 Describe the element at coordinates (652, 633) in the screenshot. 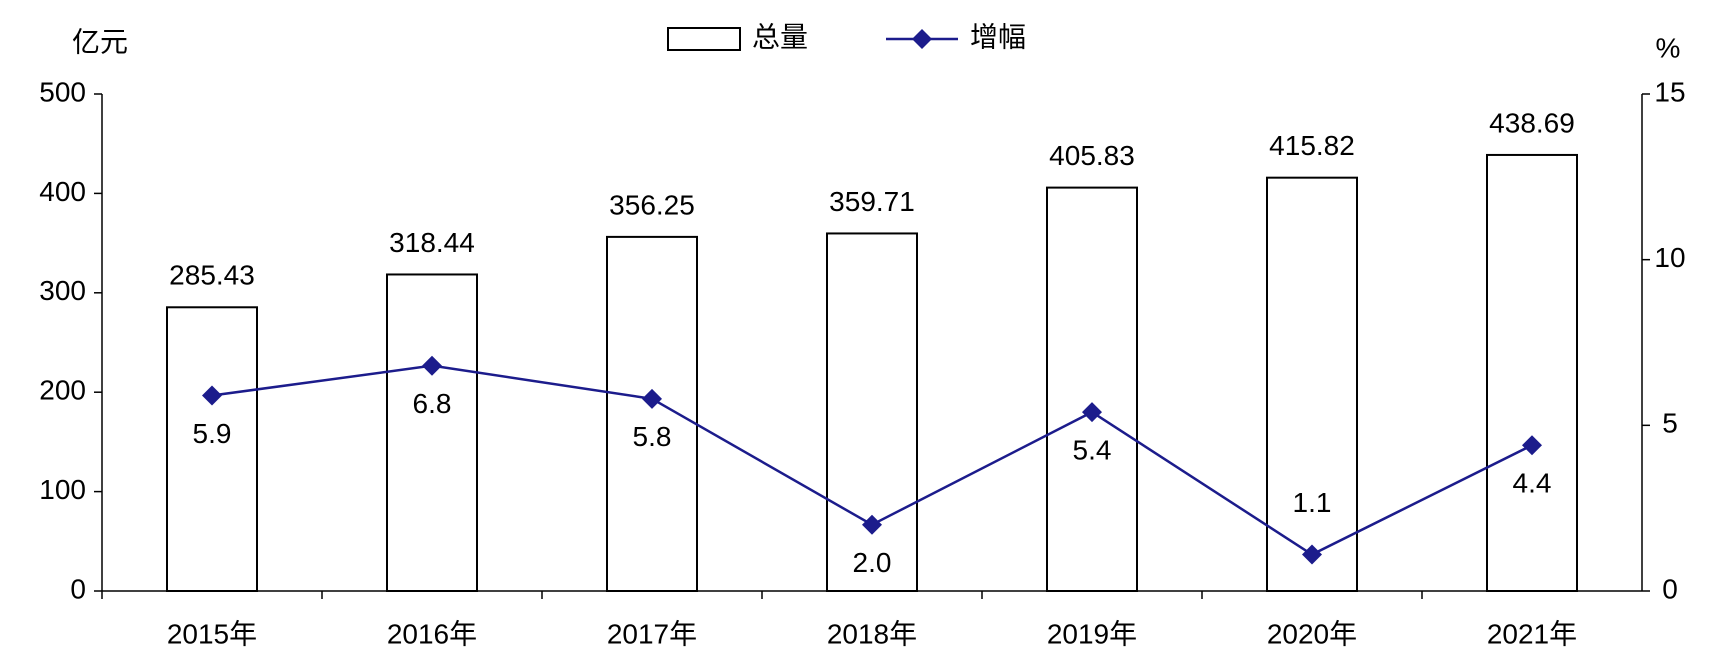

I see `x-tick-label: 2017年` at that location.